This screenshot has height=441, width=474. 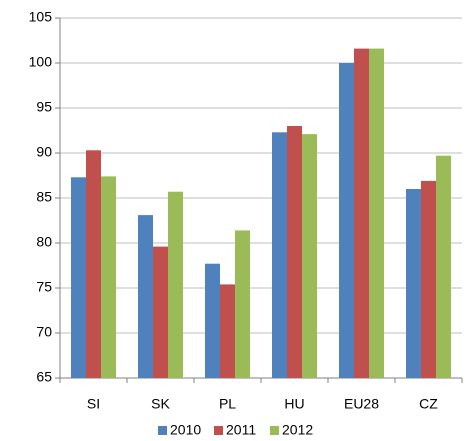 I want to click on x-tick-label: SI, so click(x=93, y=404).